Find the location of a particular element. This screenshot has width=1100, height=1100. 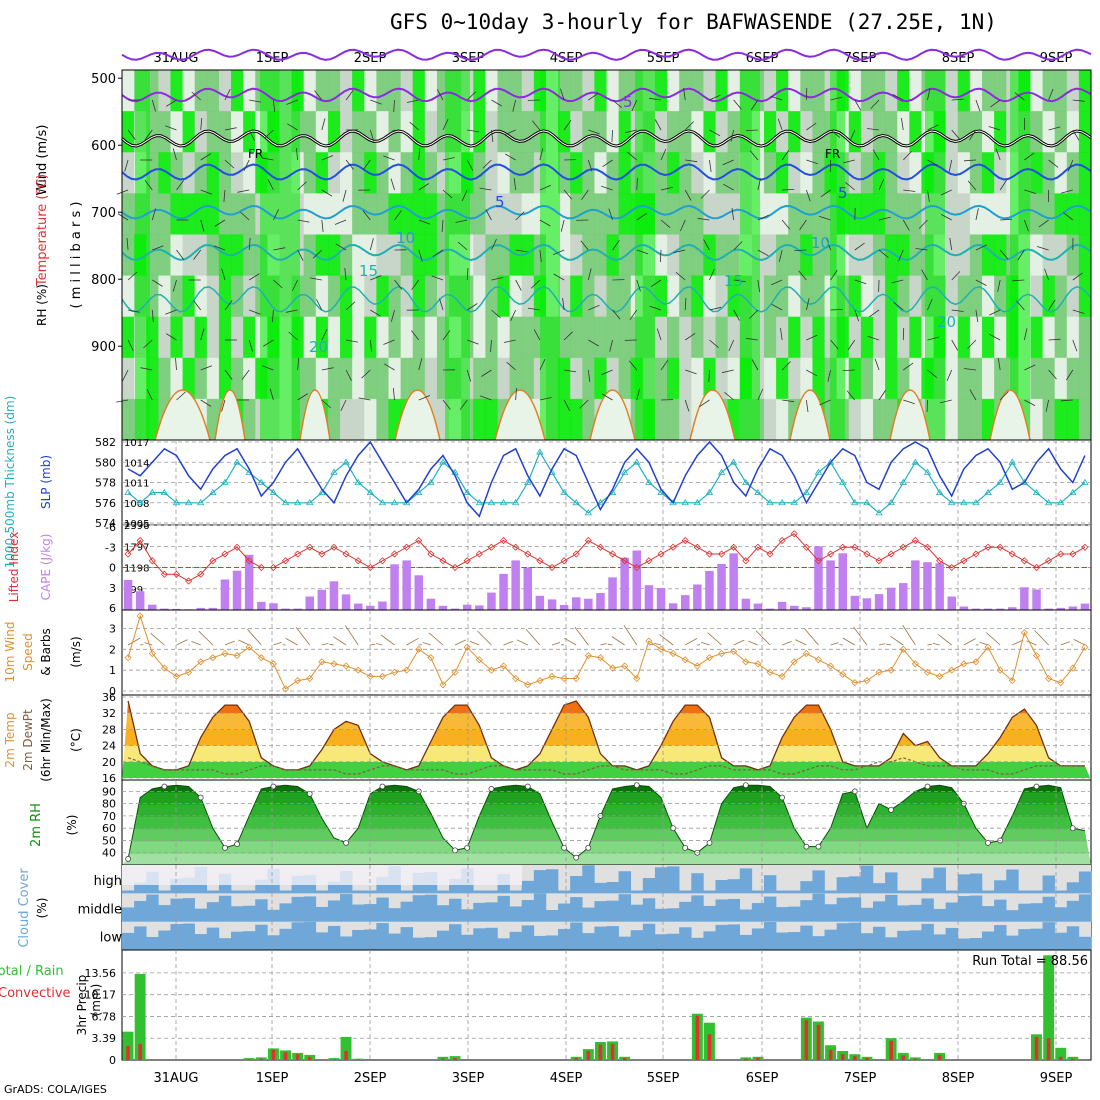

contour-label: 10 is located at coordinates (820, 243).